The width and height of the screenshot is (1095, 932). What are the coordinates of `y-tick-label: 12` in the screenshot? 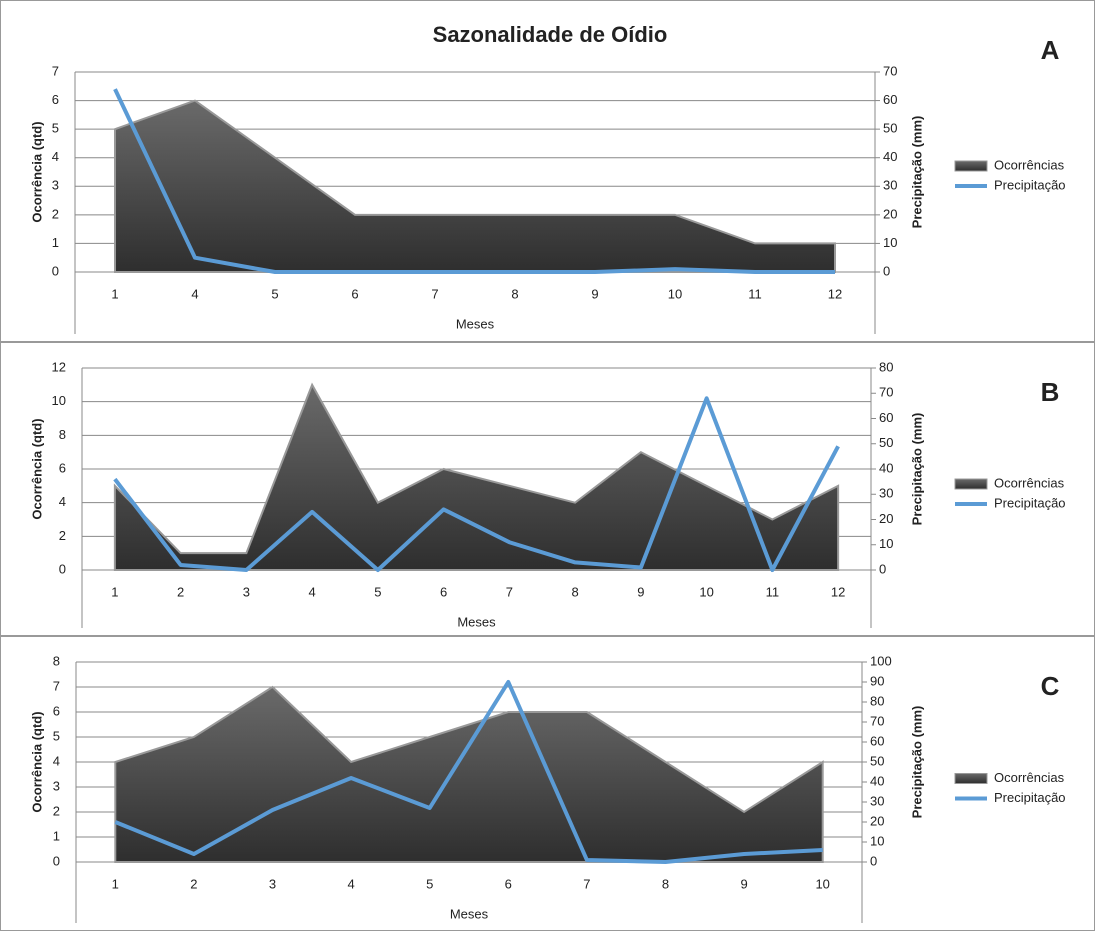 It's located at (59, 366).